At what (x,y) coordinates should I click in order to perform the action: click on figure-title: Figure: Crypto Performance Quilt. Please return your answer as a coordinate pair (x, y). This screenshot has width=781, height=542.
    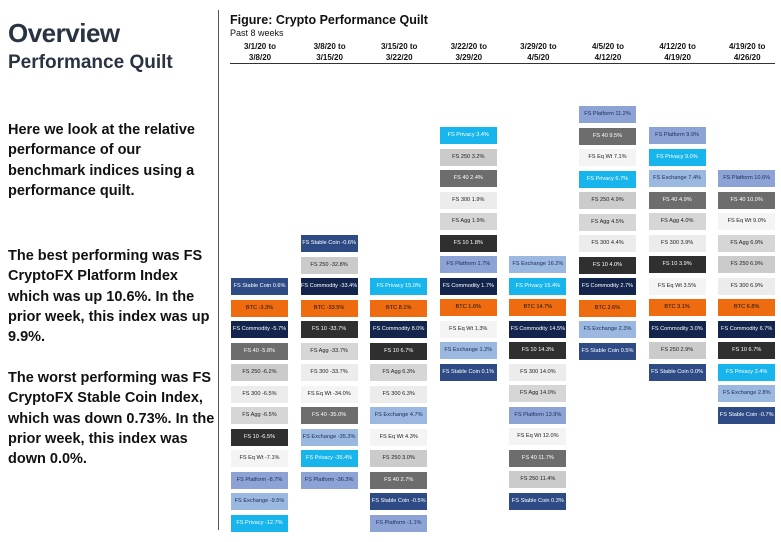
    Looking at the image, I should click on (329, 20).